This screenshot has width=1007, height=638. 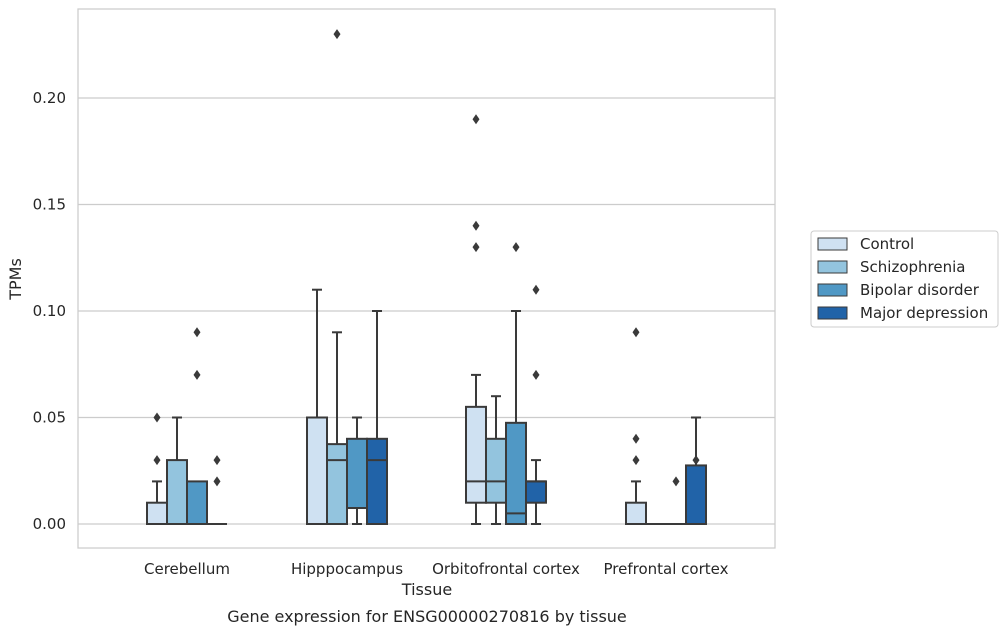 What do you see at coordinates (49, 98) in the screenshot?
I see `y-tick-label: 0.20` at bounding box center [49, 98].